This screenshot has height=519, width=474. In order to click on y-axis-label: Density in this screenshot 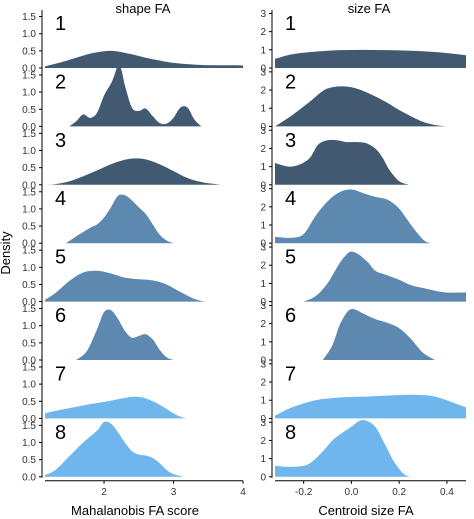, I will do `click(6, 253)`.